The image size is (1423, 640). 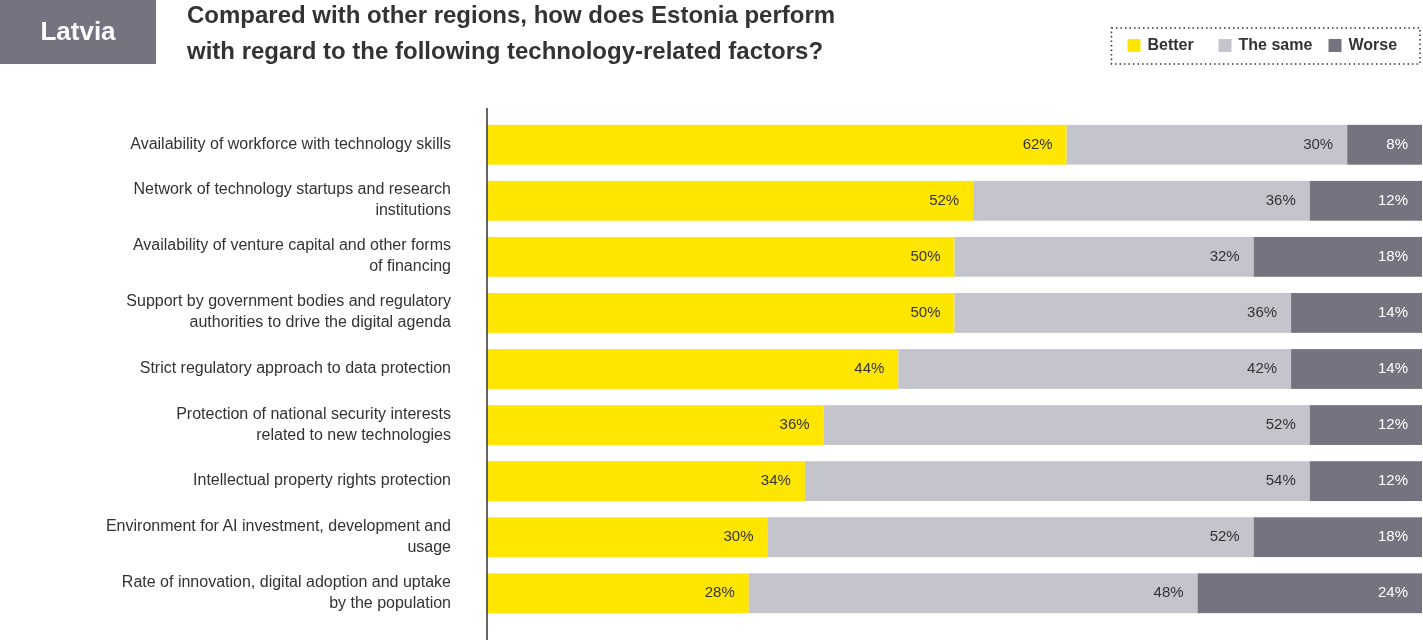 What do you see at coordinates (1168, 592) in the screenshot?
I see `data-label: 48%` at bounding box center [1168, 592].